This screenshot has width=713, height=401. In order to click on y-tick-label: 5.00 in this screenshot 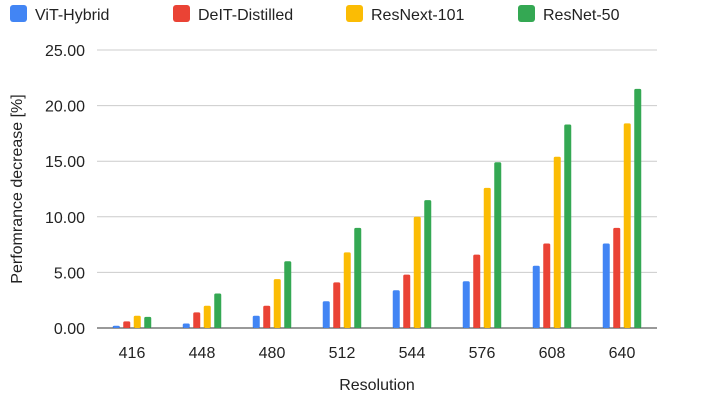, I will do `click(69, 273)`.